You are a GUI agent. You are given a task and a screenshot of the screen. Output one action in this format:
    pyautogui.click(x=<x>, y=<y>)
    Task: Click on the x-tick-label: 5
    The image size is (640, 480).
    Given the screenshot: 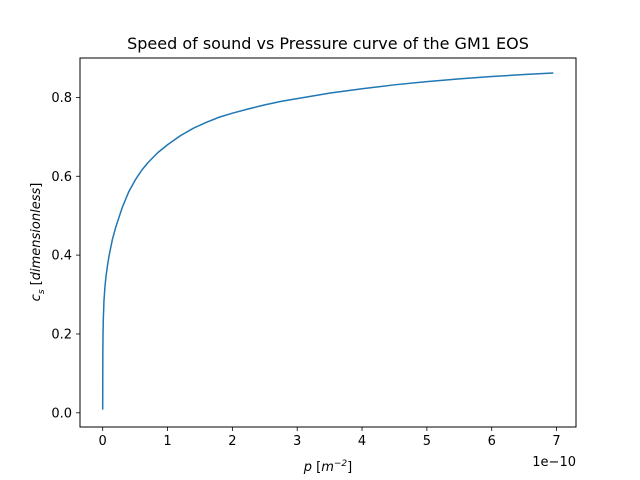 What is the action you would take?
    pyautogui.click(x=427, y=441)
    